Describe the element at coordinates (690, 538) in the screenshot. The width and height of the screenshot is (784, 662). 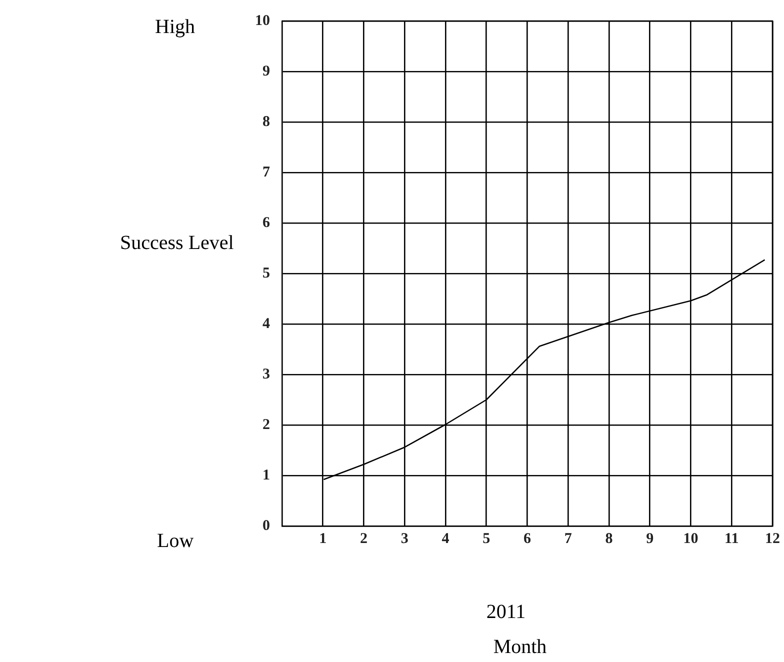
I see `x-tick-label: 10` at that location.